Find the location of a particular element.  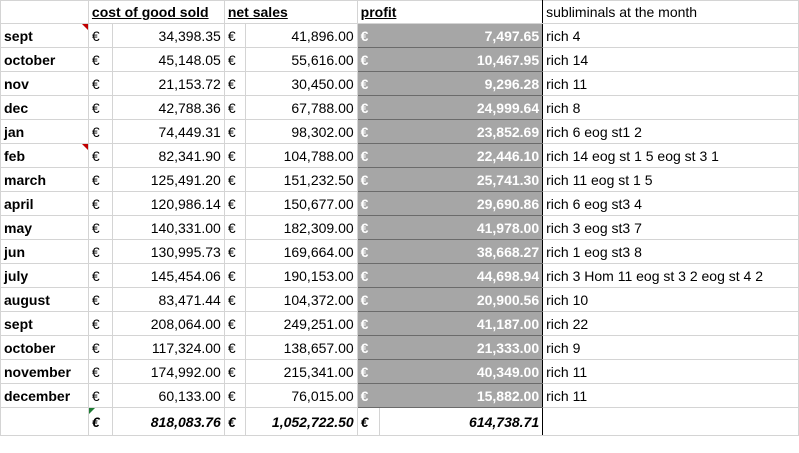

month-cell: jan is located at coordinates (44, 131).